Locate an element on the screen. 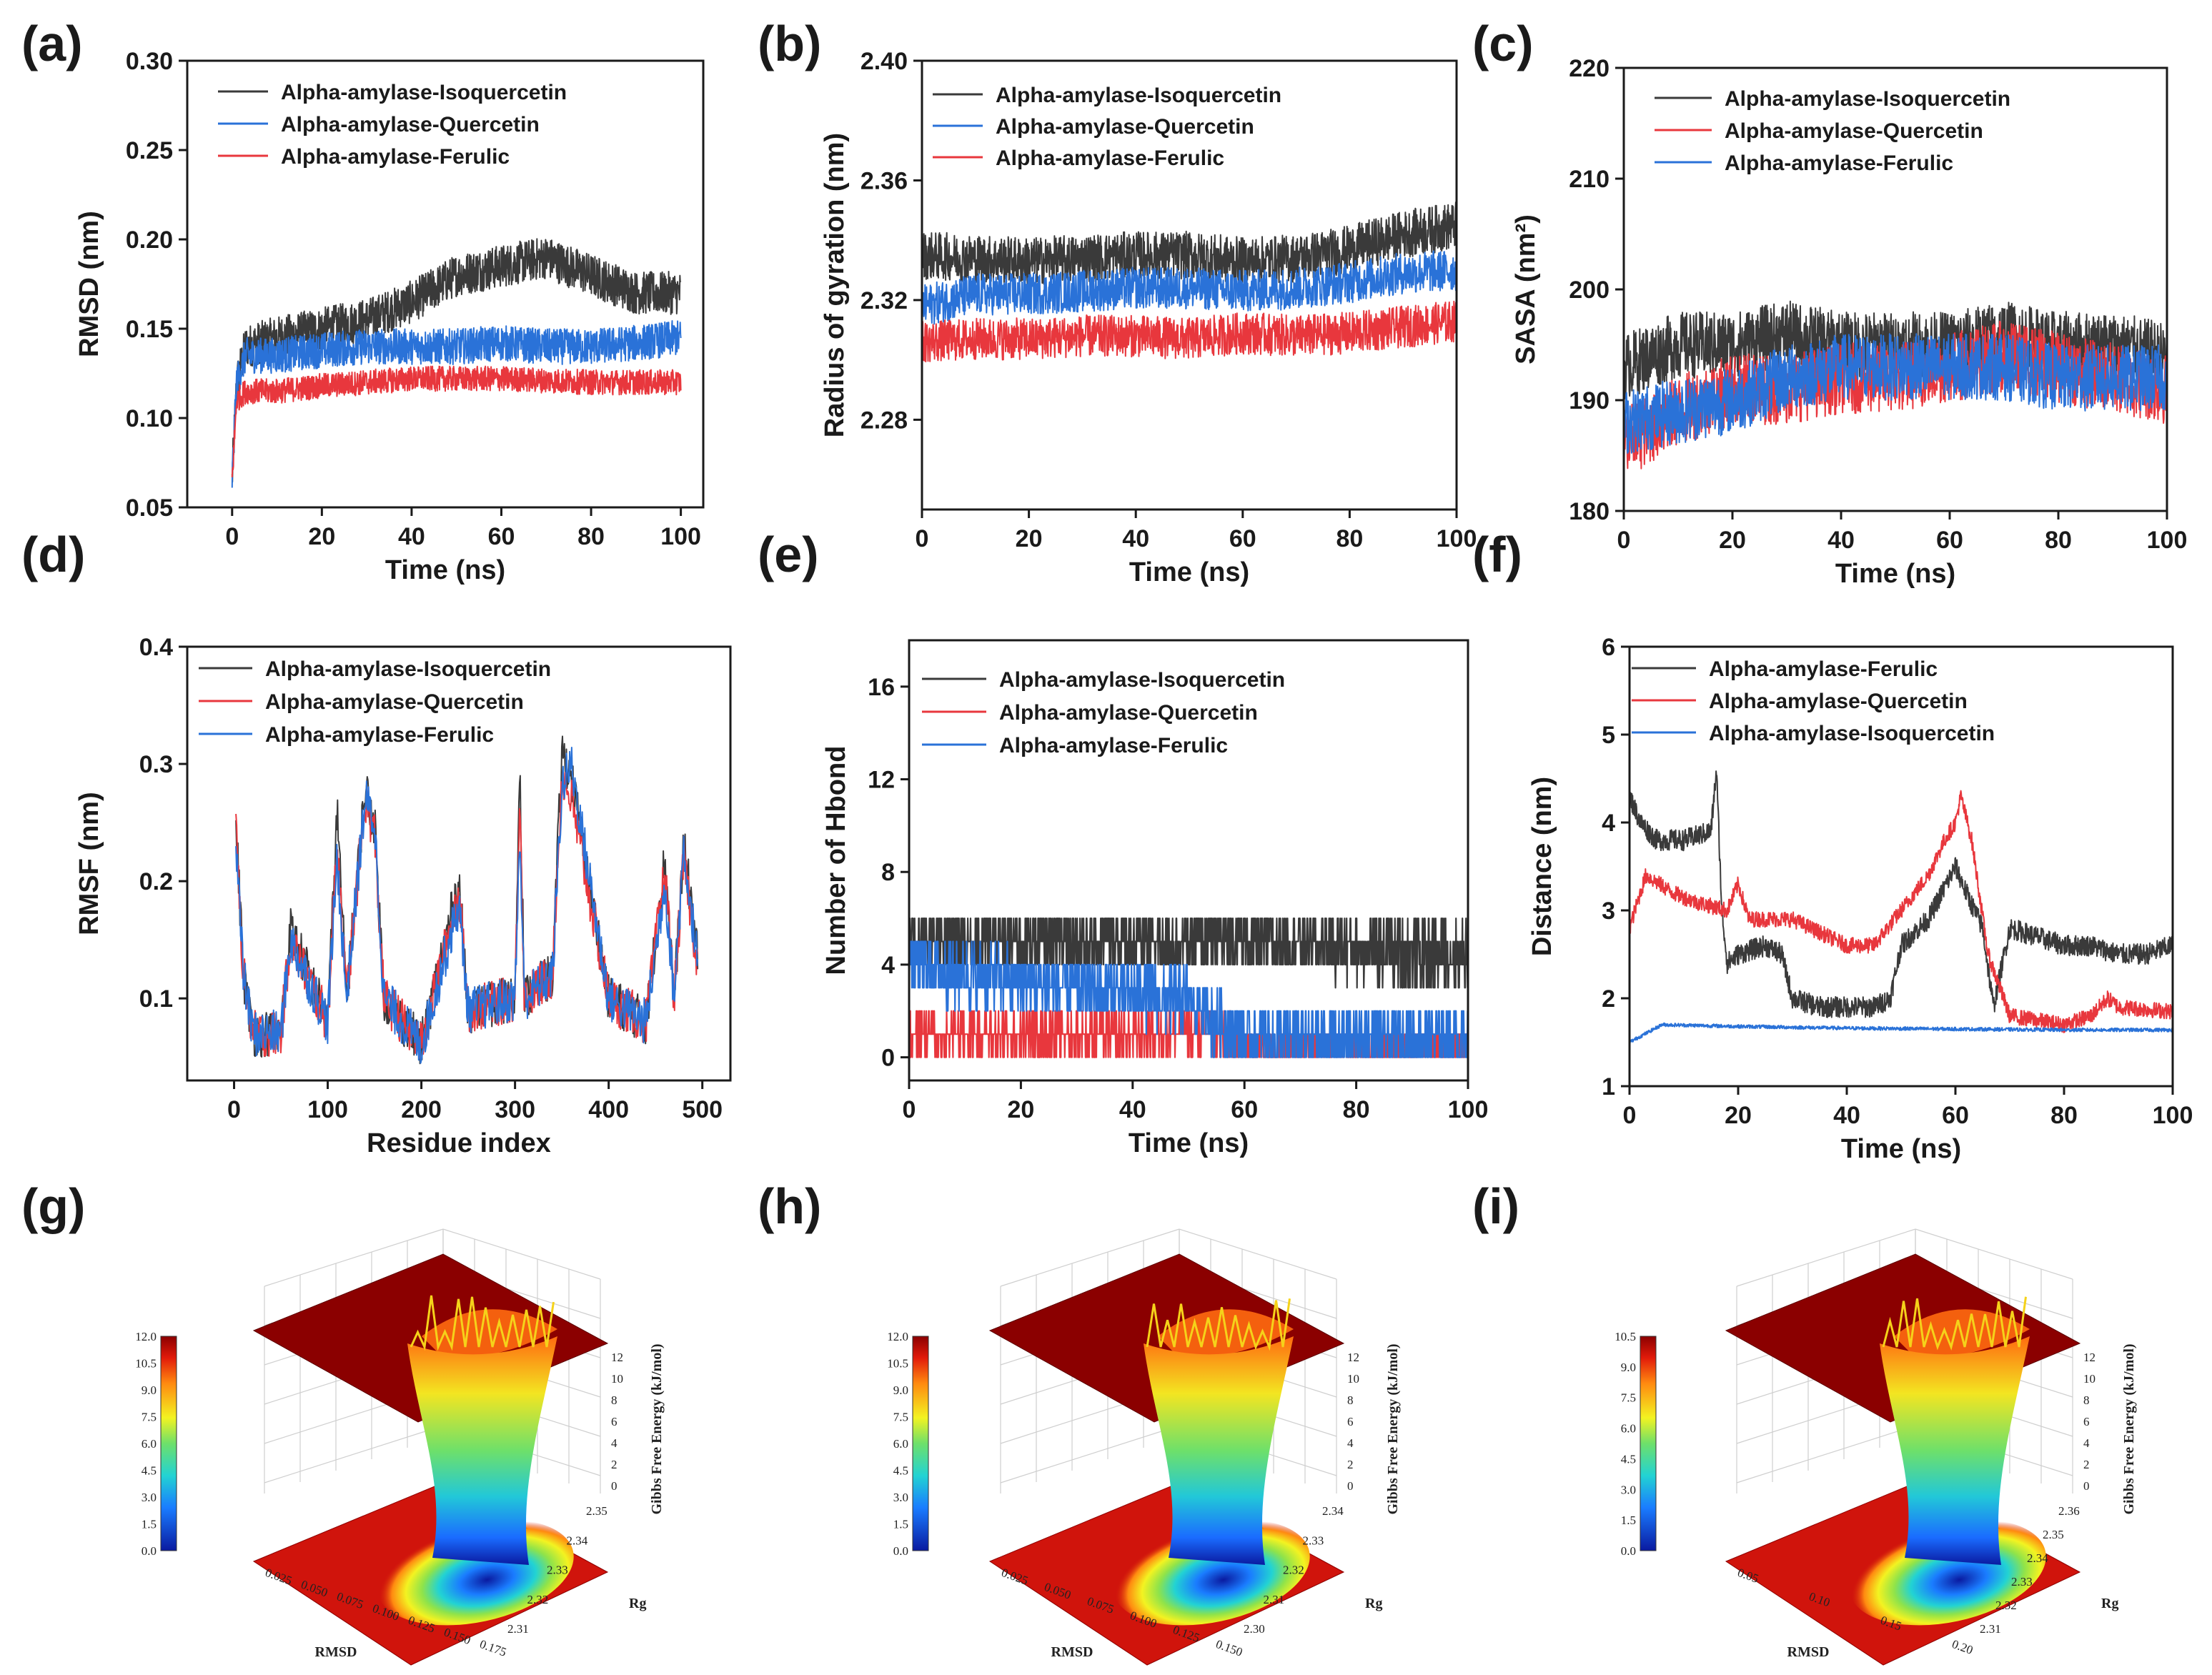 The width and height of the screenshot is (2212, 1675). ylabel-b: Radius of gyration (nm) is located at coordinates (835, 285).